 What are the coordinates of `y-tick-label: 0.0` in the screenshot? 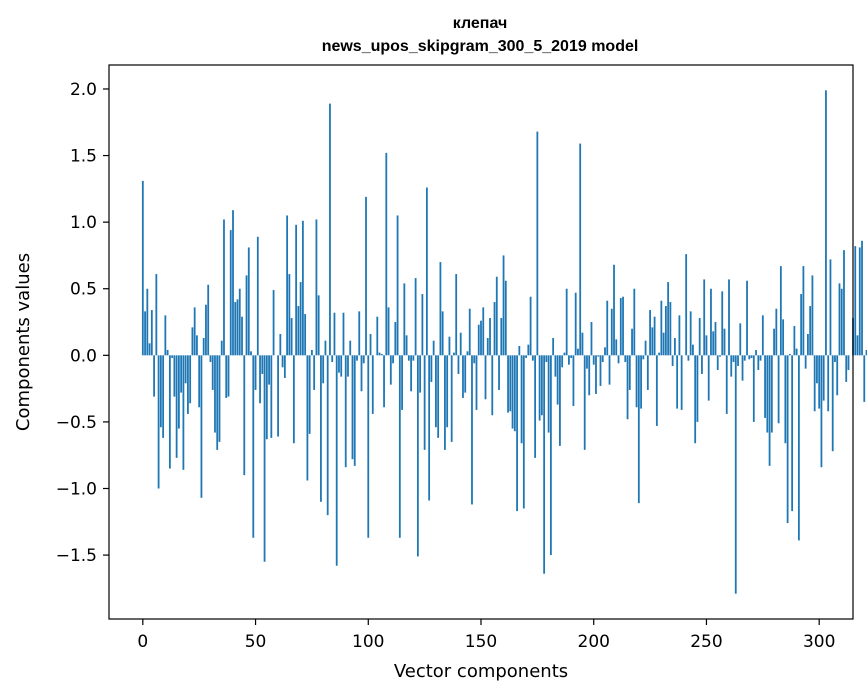 It's located at (83, 356).